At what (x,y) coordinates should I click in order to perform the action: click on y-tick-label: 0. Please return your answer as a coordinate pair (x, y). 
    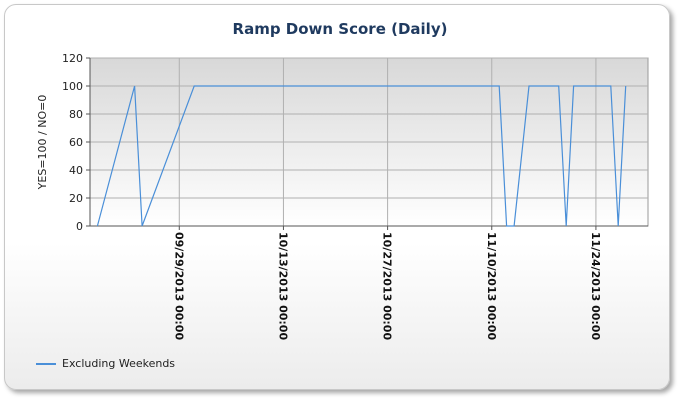
    Looking at the image, I should click on (79, 226).